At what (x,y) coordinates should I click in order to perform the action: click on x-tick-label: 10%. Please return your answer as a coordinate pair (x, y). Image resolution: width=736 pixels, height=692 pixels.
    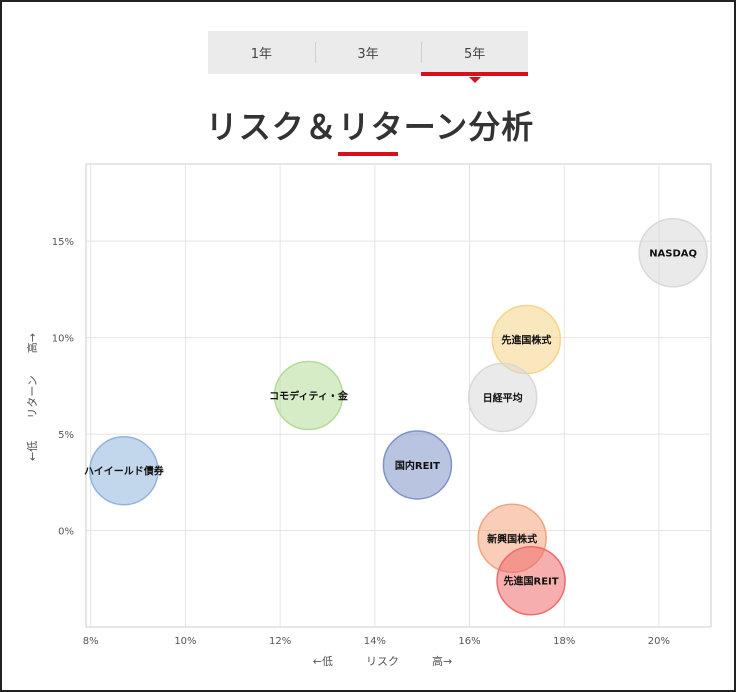
    Looking at the image, I should click on (185, 641).